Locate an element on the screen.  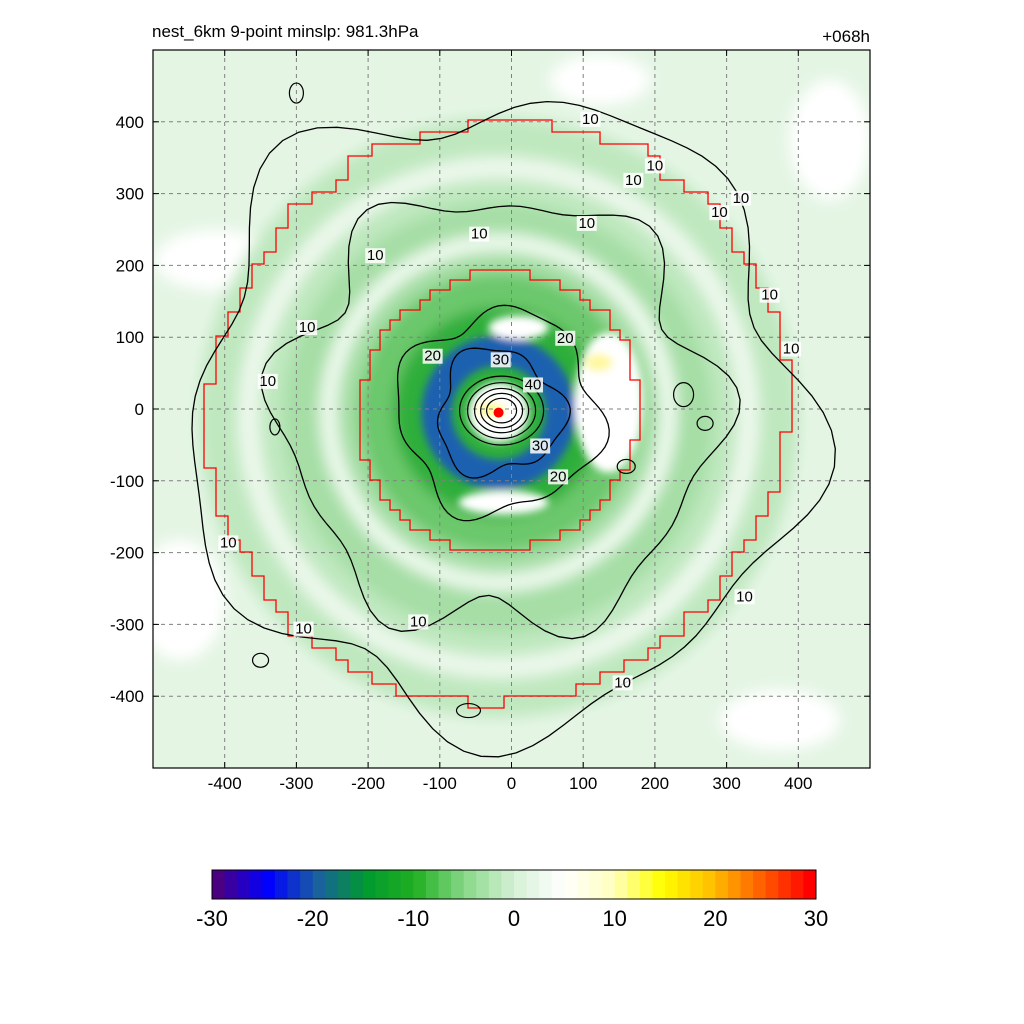
x-tick-label: 400 is located at coordinates (798, 783).